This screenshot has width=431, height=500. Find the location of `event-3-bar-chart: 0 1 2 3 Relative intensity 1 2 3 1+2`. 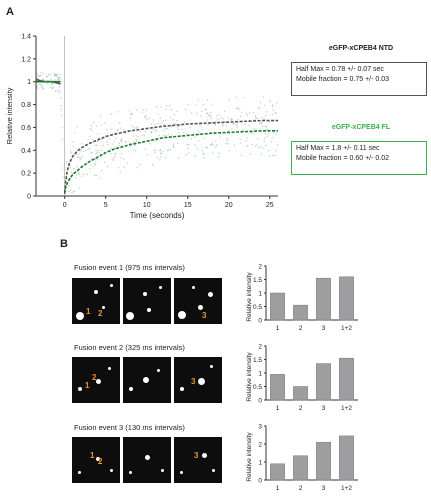

event-3-bar-chart: 0 1 2 3 Relative intensity 1 2 3 1+2 is located at coordinates (302, 458).